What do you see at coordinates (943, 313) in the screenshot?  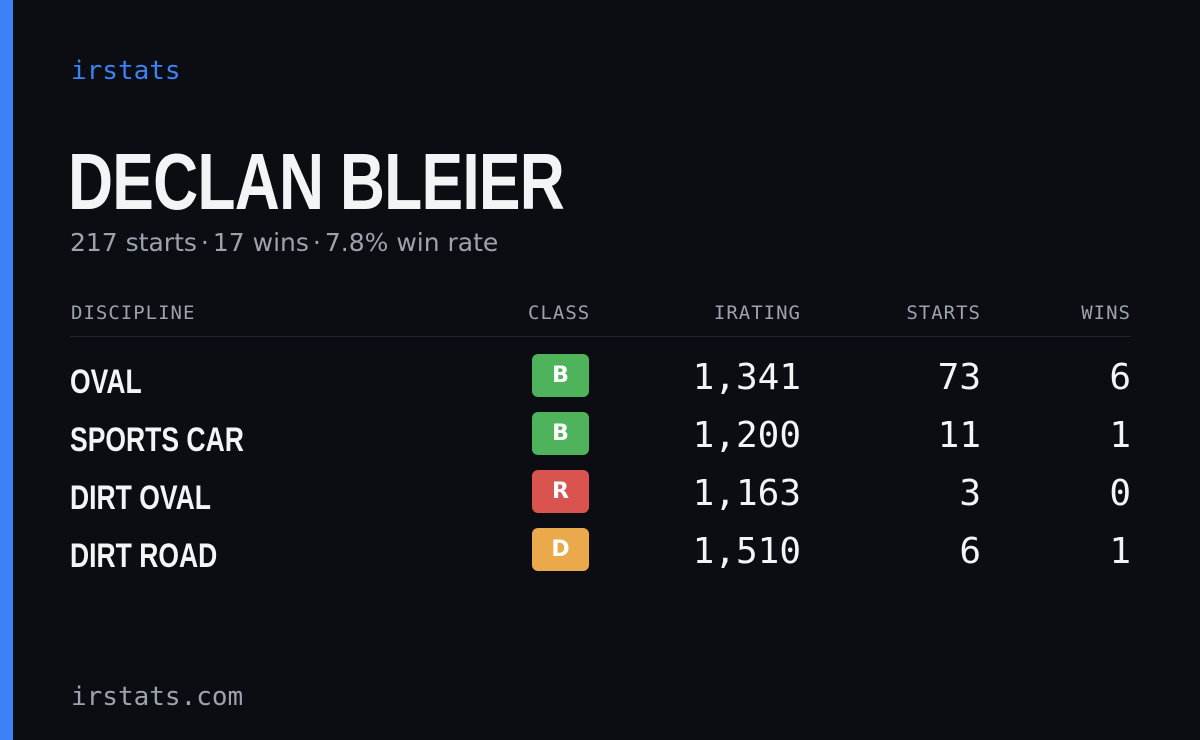 I see `header-starts: STARTS` at bounding box center [943, 313].